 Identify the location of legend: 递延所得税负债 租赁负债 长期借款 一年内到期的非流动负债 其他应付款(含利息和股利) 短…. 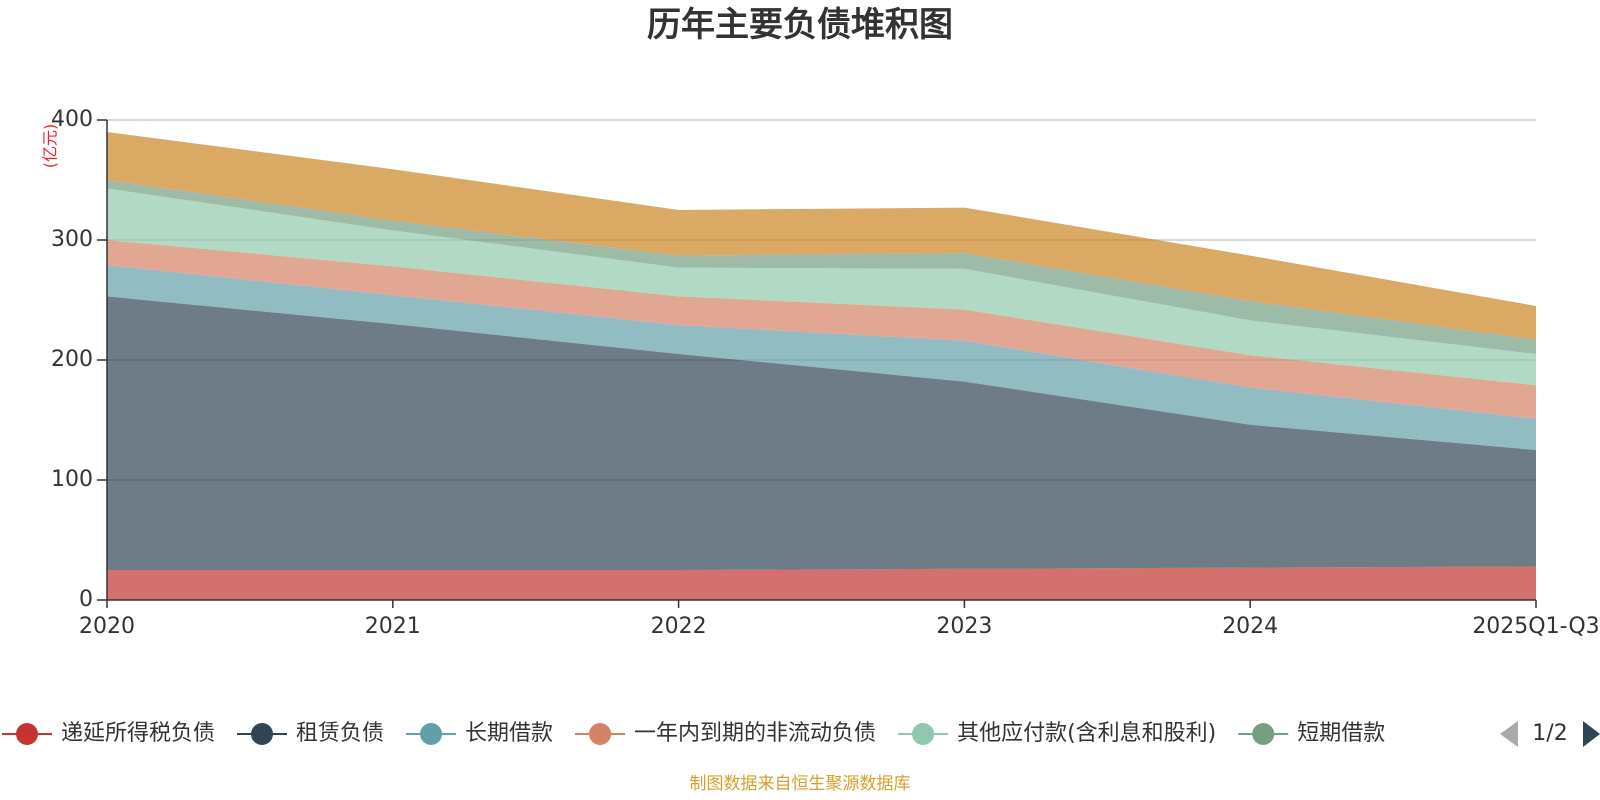
(693, 733).